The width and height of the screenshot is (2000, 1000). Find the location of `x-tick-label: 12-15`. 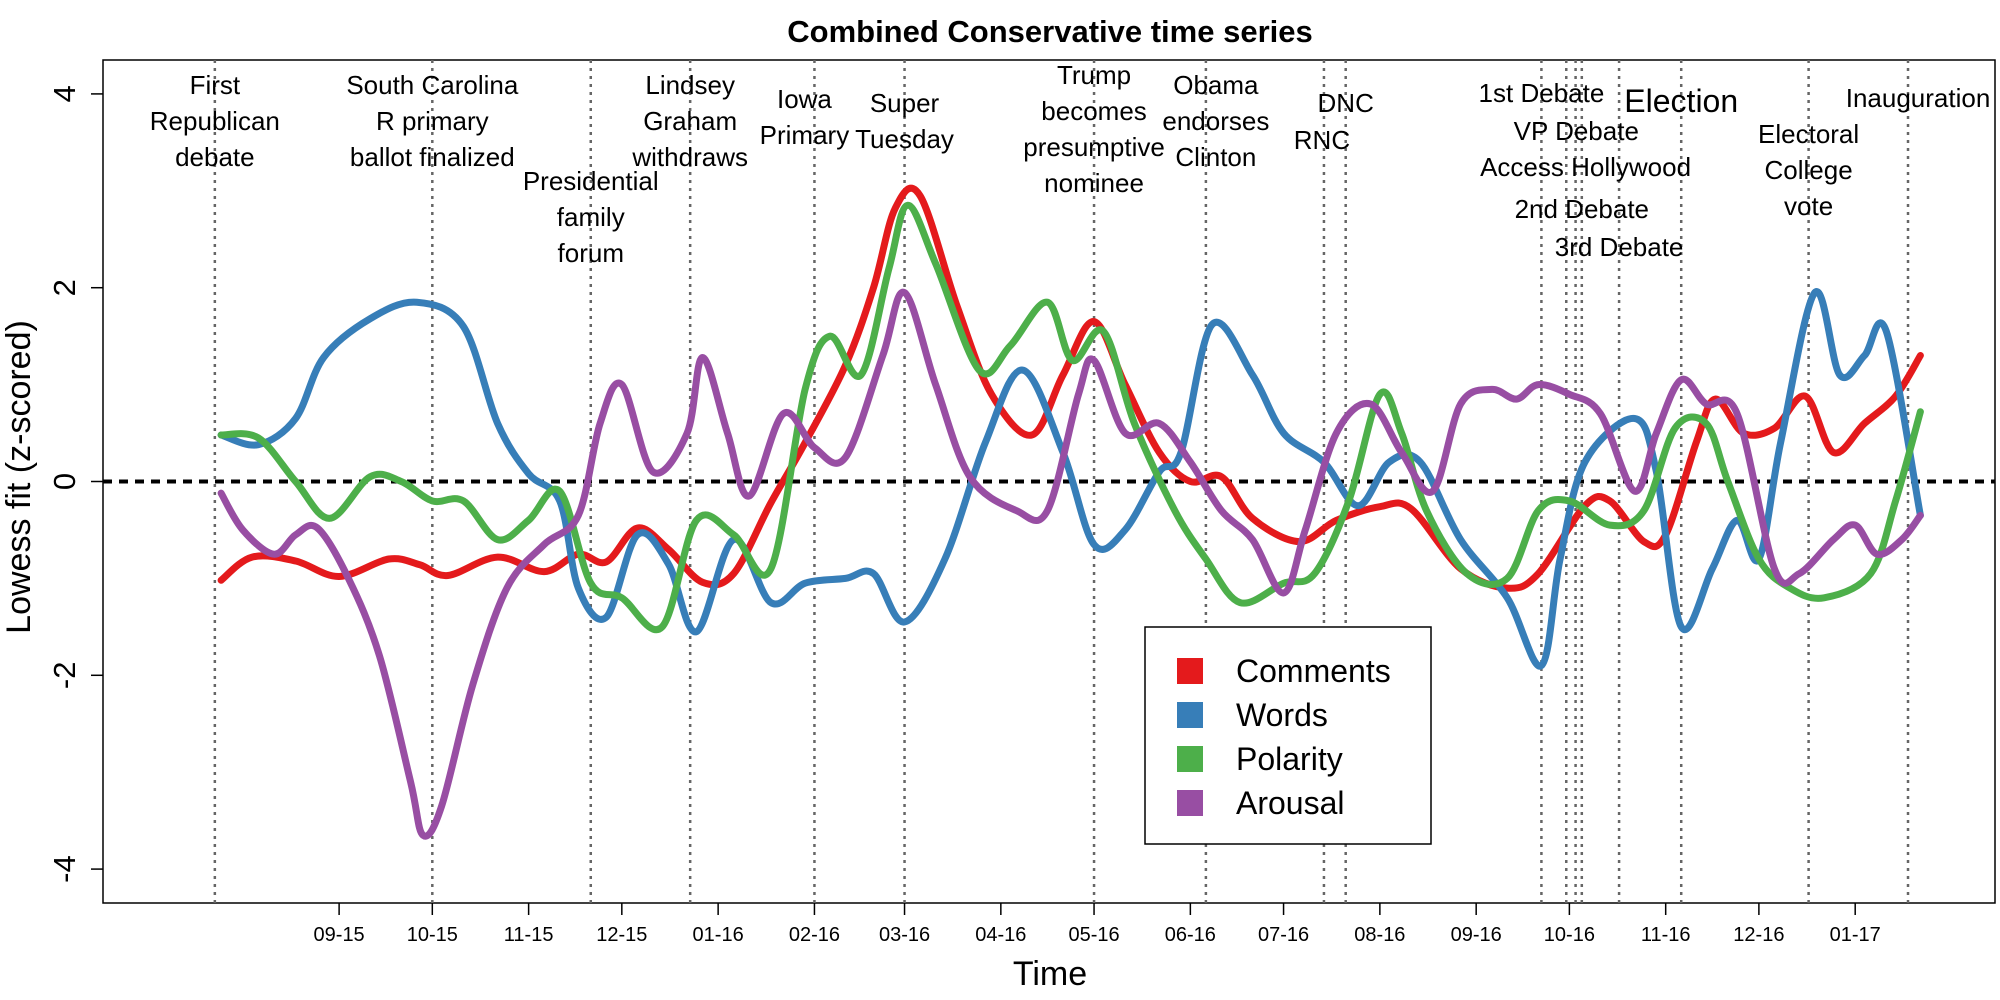

x-tick-label: 12-15 is located at coordinates (621, 935).